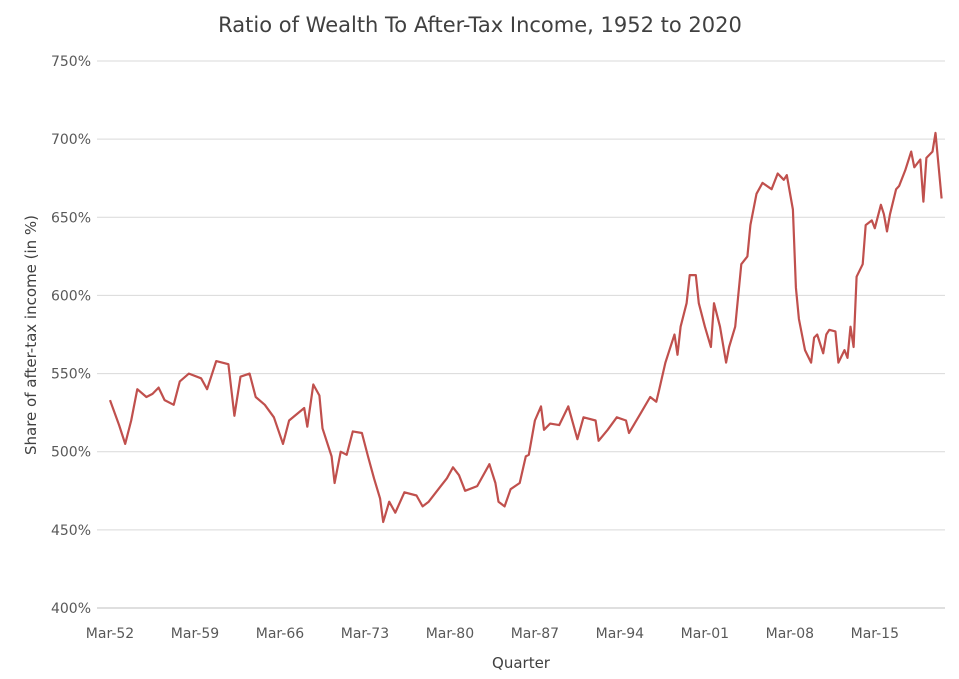 The width and height of the screenshot is (959, 679). I want to click on x-tick-label: Mar-01, so click(705, 634).